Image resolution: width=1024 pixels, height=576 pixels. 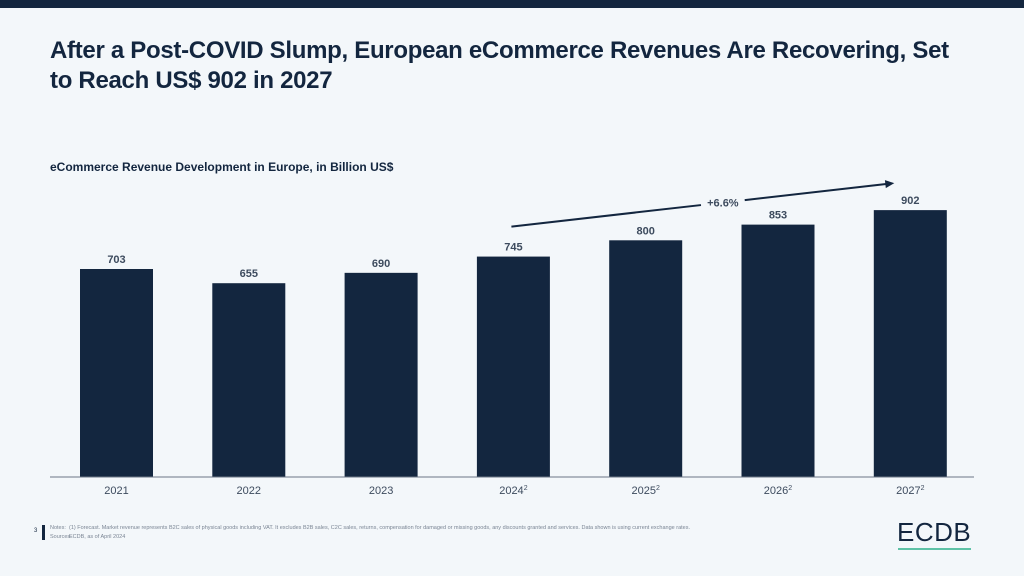 What do you see at coordinates (36, 531) in the screenshot?
I see `page-number: 3` at bounding box center [36, 531].